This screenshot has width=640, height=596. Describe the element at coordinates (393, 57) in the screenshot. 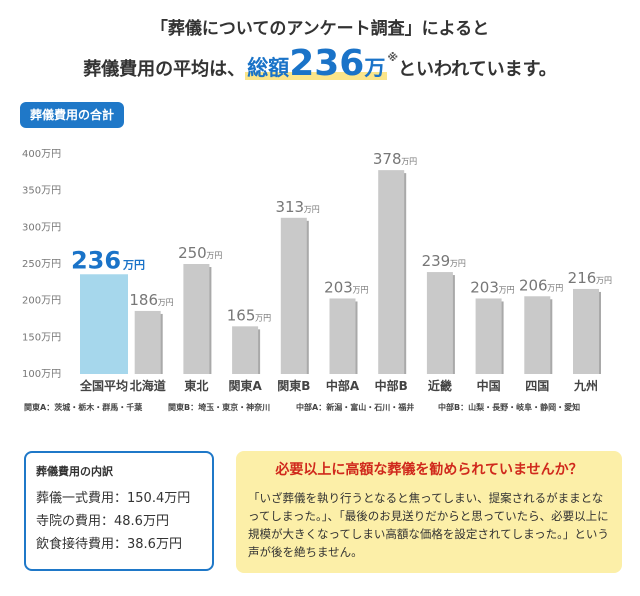

I see `footnote-mark: ※` at that location.